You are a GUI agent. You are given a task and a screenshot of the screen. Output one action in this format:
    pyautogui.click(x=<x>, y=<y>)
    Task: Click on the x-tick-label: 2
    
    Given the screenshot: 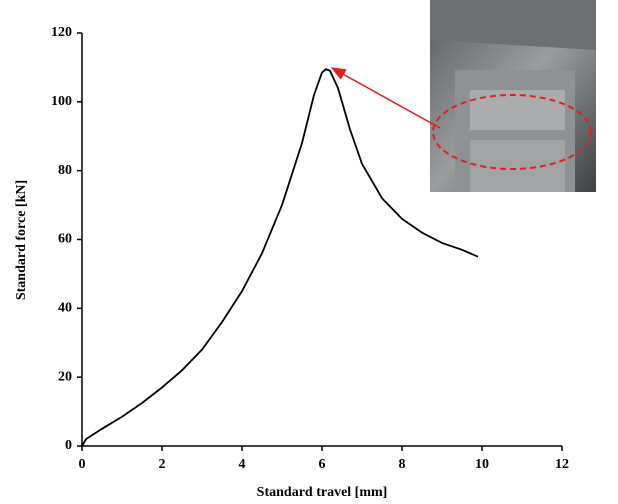 What is the action you would take?
    pyautogui.click(x=162, y=464)
    